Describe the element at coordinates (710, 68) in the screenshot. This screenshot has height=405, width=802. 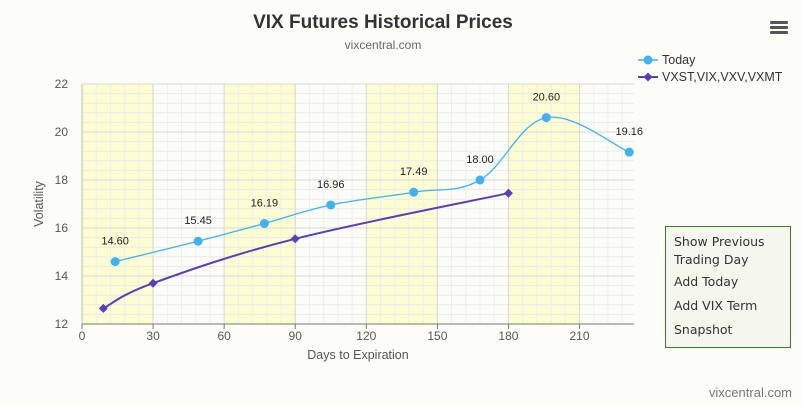
I see `legend: Today VXST,VIX,VXV,VXMT` at that location.